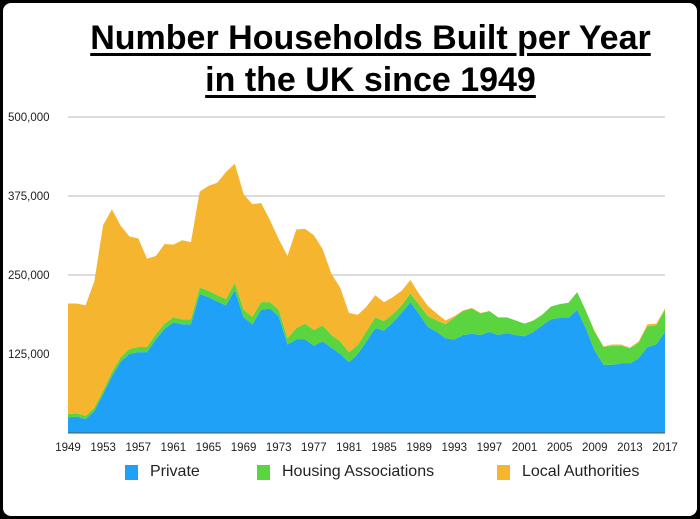 The height and width of the screenshot is (519, 700). Describe the element at coordinates (384, 448) in the screenshot. I see `x-tick-label: 1985` at that location.